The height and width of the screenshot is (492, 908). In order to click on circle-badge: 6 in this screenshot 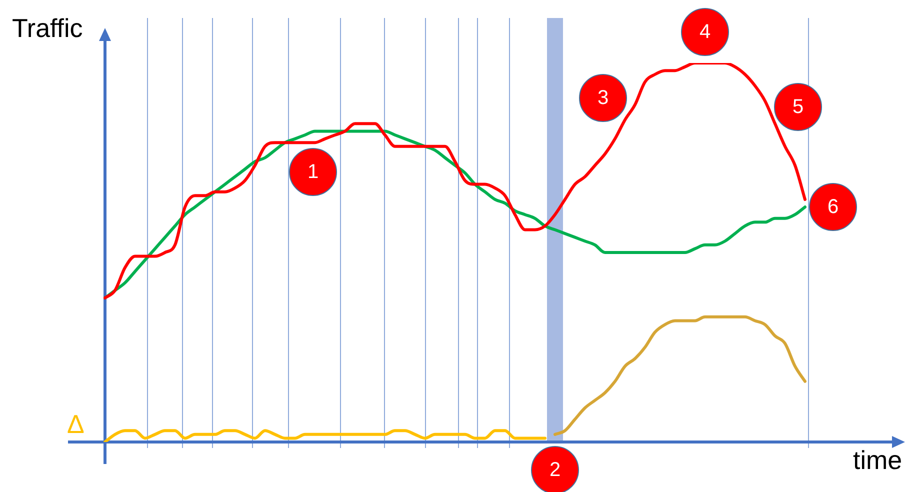, I will do `click(833, 207)`.